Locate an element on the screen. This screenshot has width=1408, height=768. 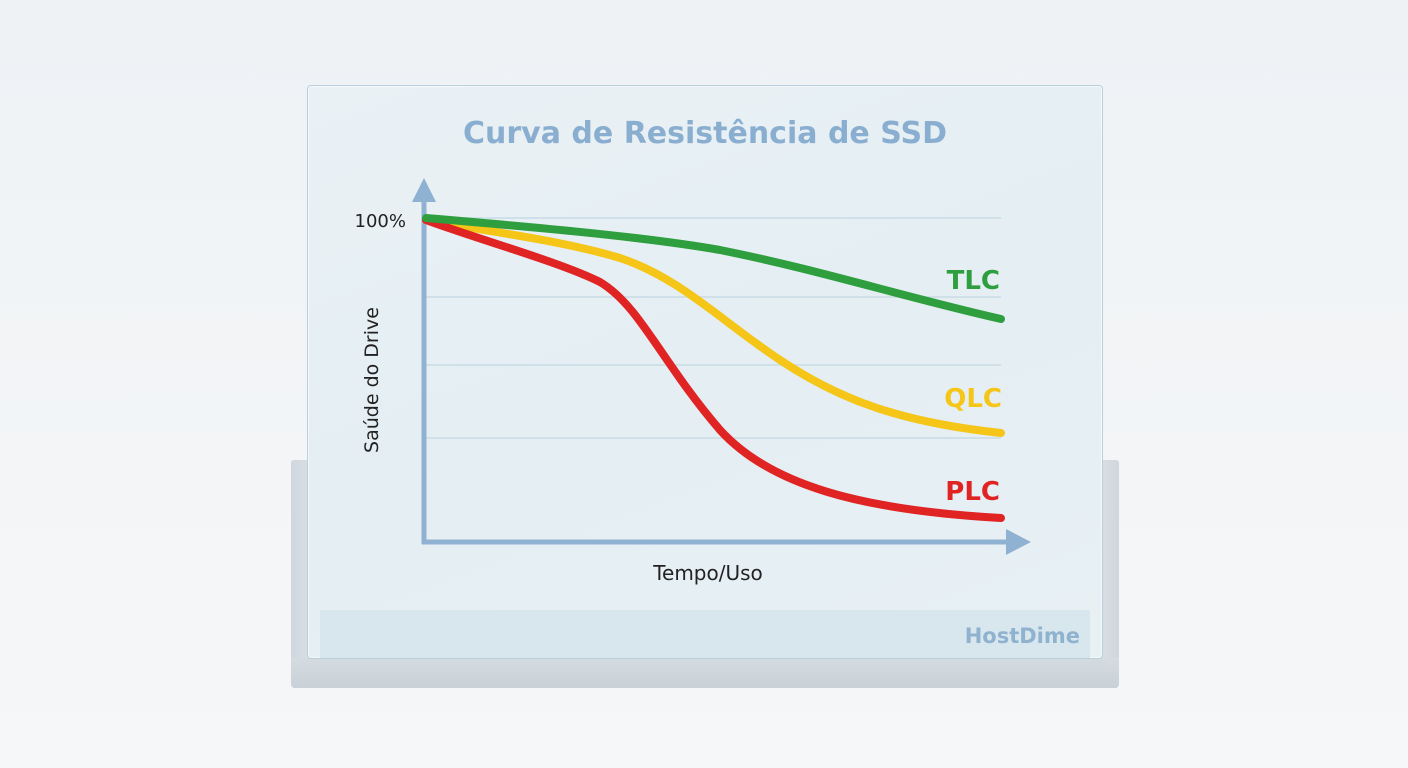
brand-logo: HostDime is located at coordinates (1022, 636).